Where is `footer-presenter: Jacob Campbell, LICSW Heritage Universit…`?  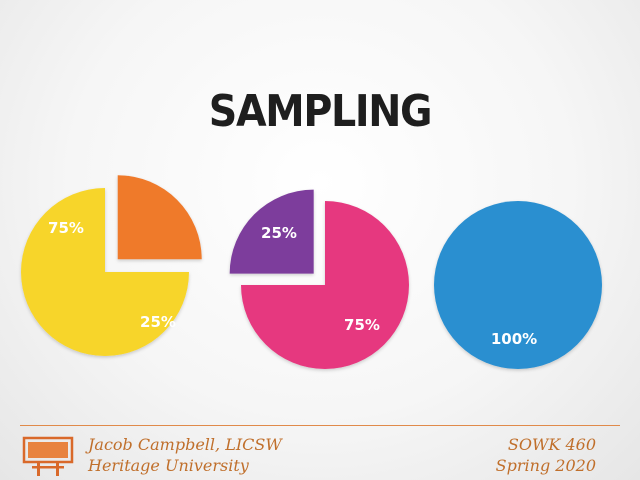
footer-presenter: Jacob Campbell, LICSW Heritage Universit… is located at coordinates (185, 455).